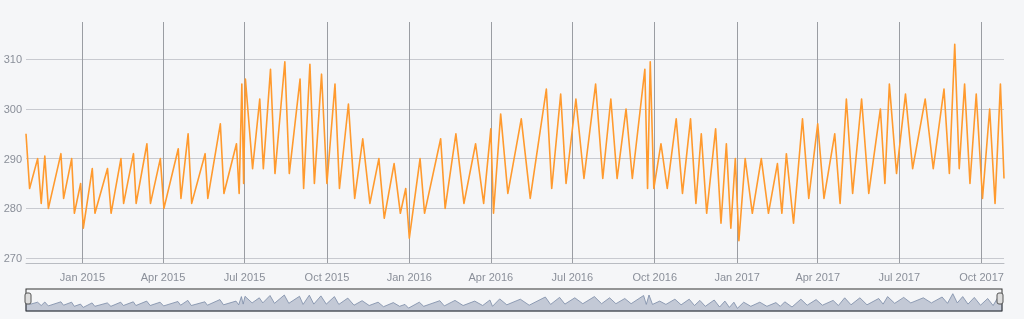 The height and width of the screenshot is (319, 1024). I want to click on y-tick-label: 270, so click(12, 258).